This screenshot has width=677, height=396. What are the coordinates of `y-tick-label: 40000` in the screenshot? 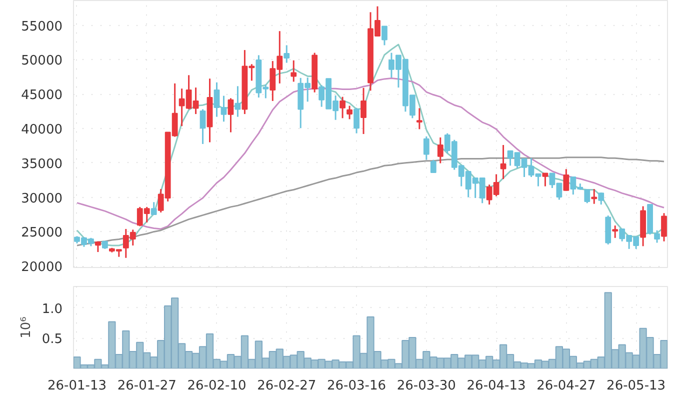 It's located at (42, 130).